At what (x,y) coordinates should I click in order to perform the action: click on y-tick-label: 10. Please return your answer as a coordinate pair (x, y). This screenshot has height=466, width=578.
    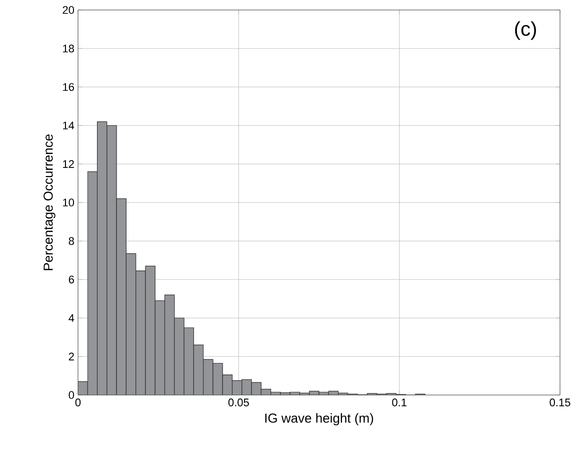
    Looking at the image, I should click on (68, 202).